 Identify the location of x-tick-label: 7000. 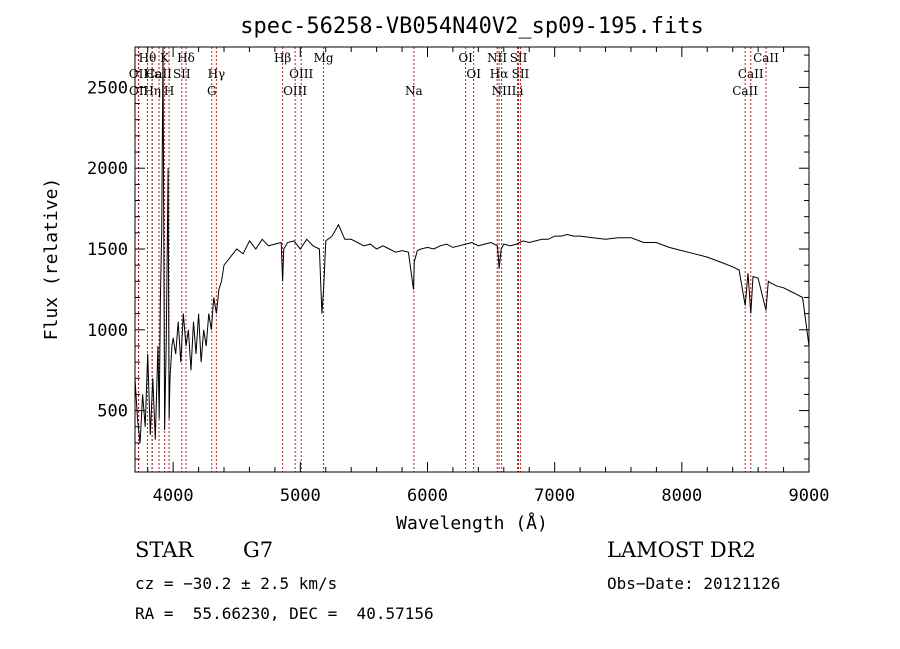
(554, 496).